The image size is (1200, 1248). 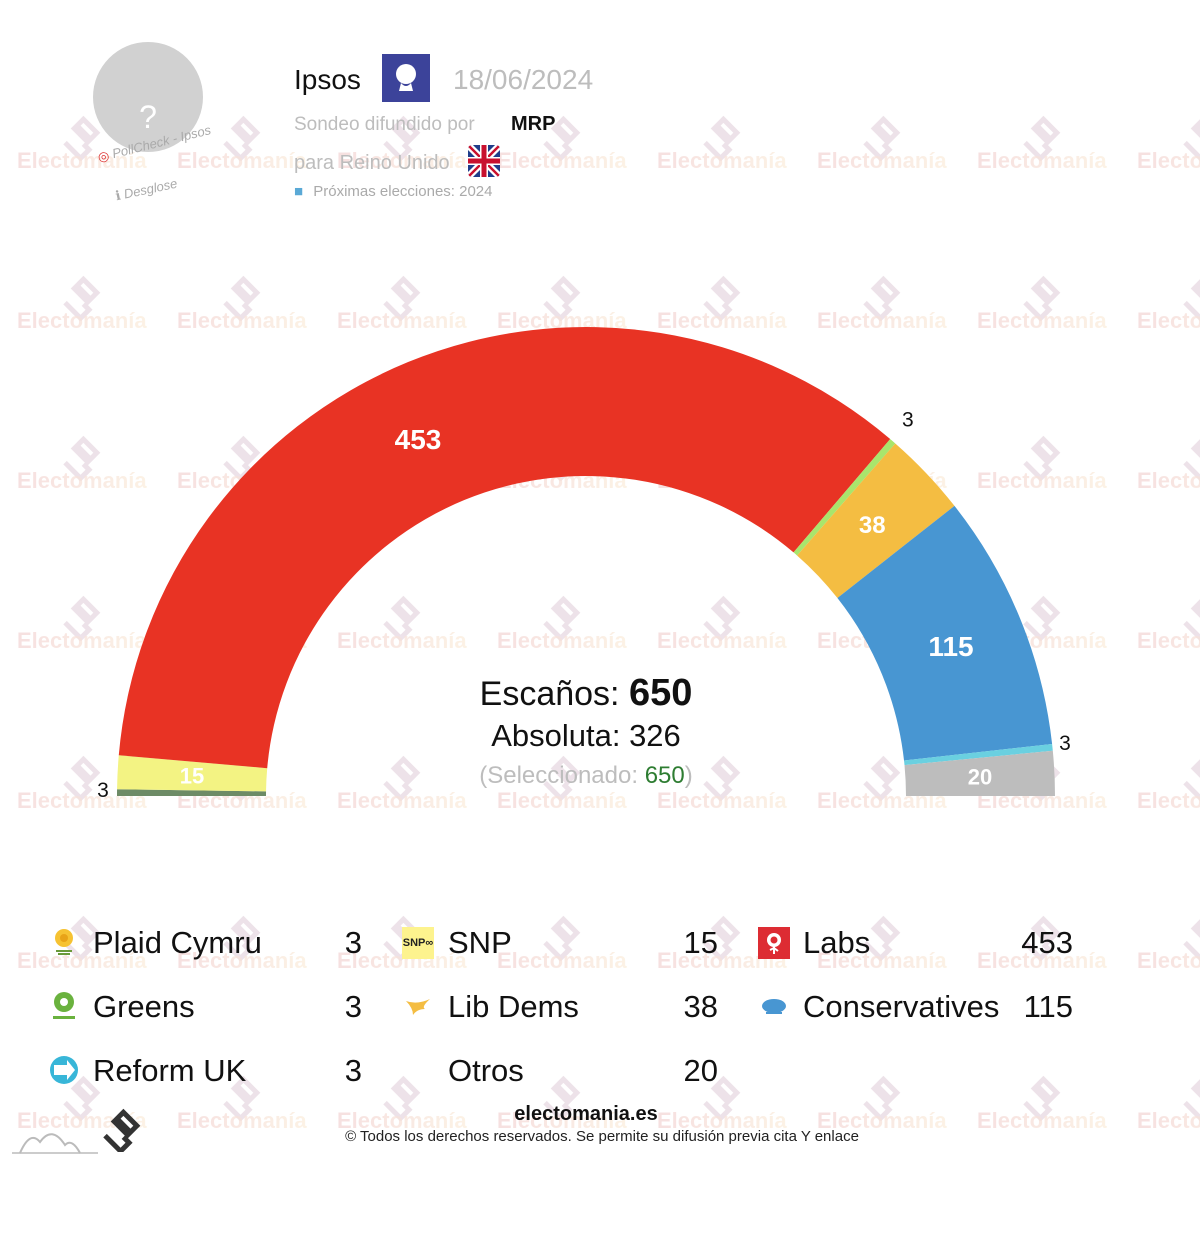 I want to click on seat-segment-plaid, so click(x=192, y=792).